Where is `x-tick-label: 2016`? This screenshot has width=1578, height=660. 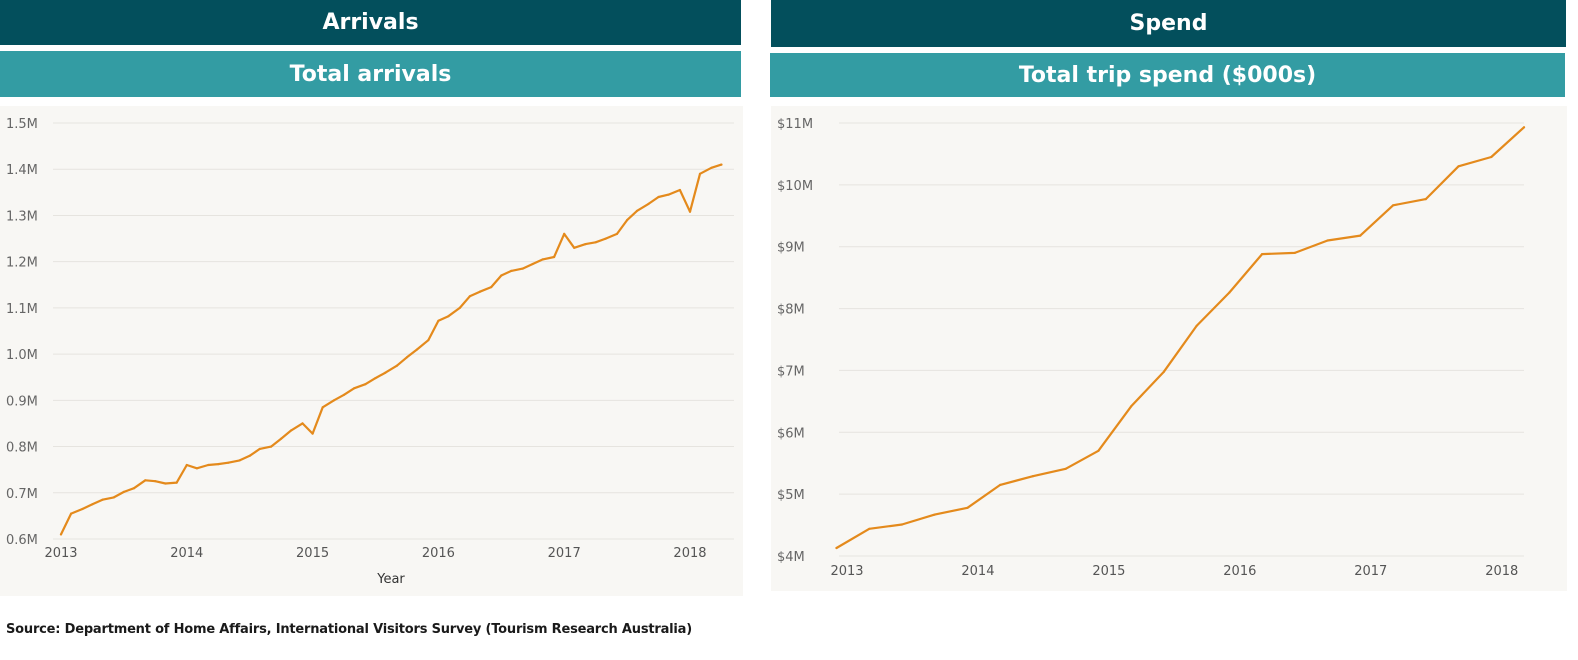
x-tick-label: 2016 is located at coordinates (438, 553).